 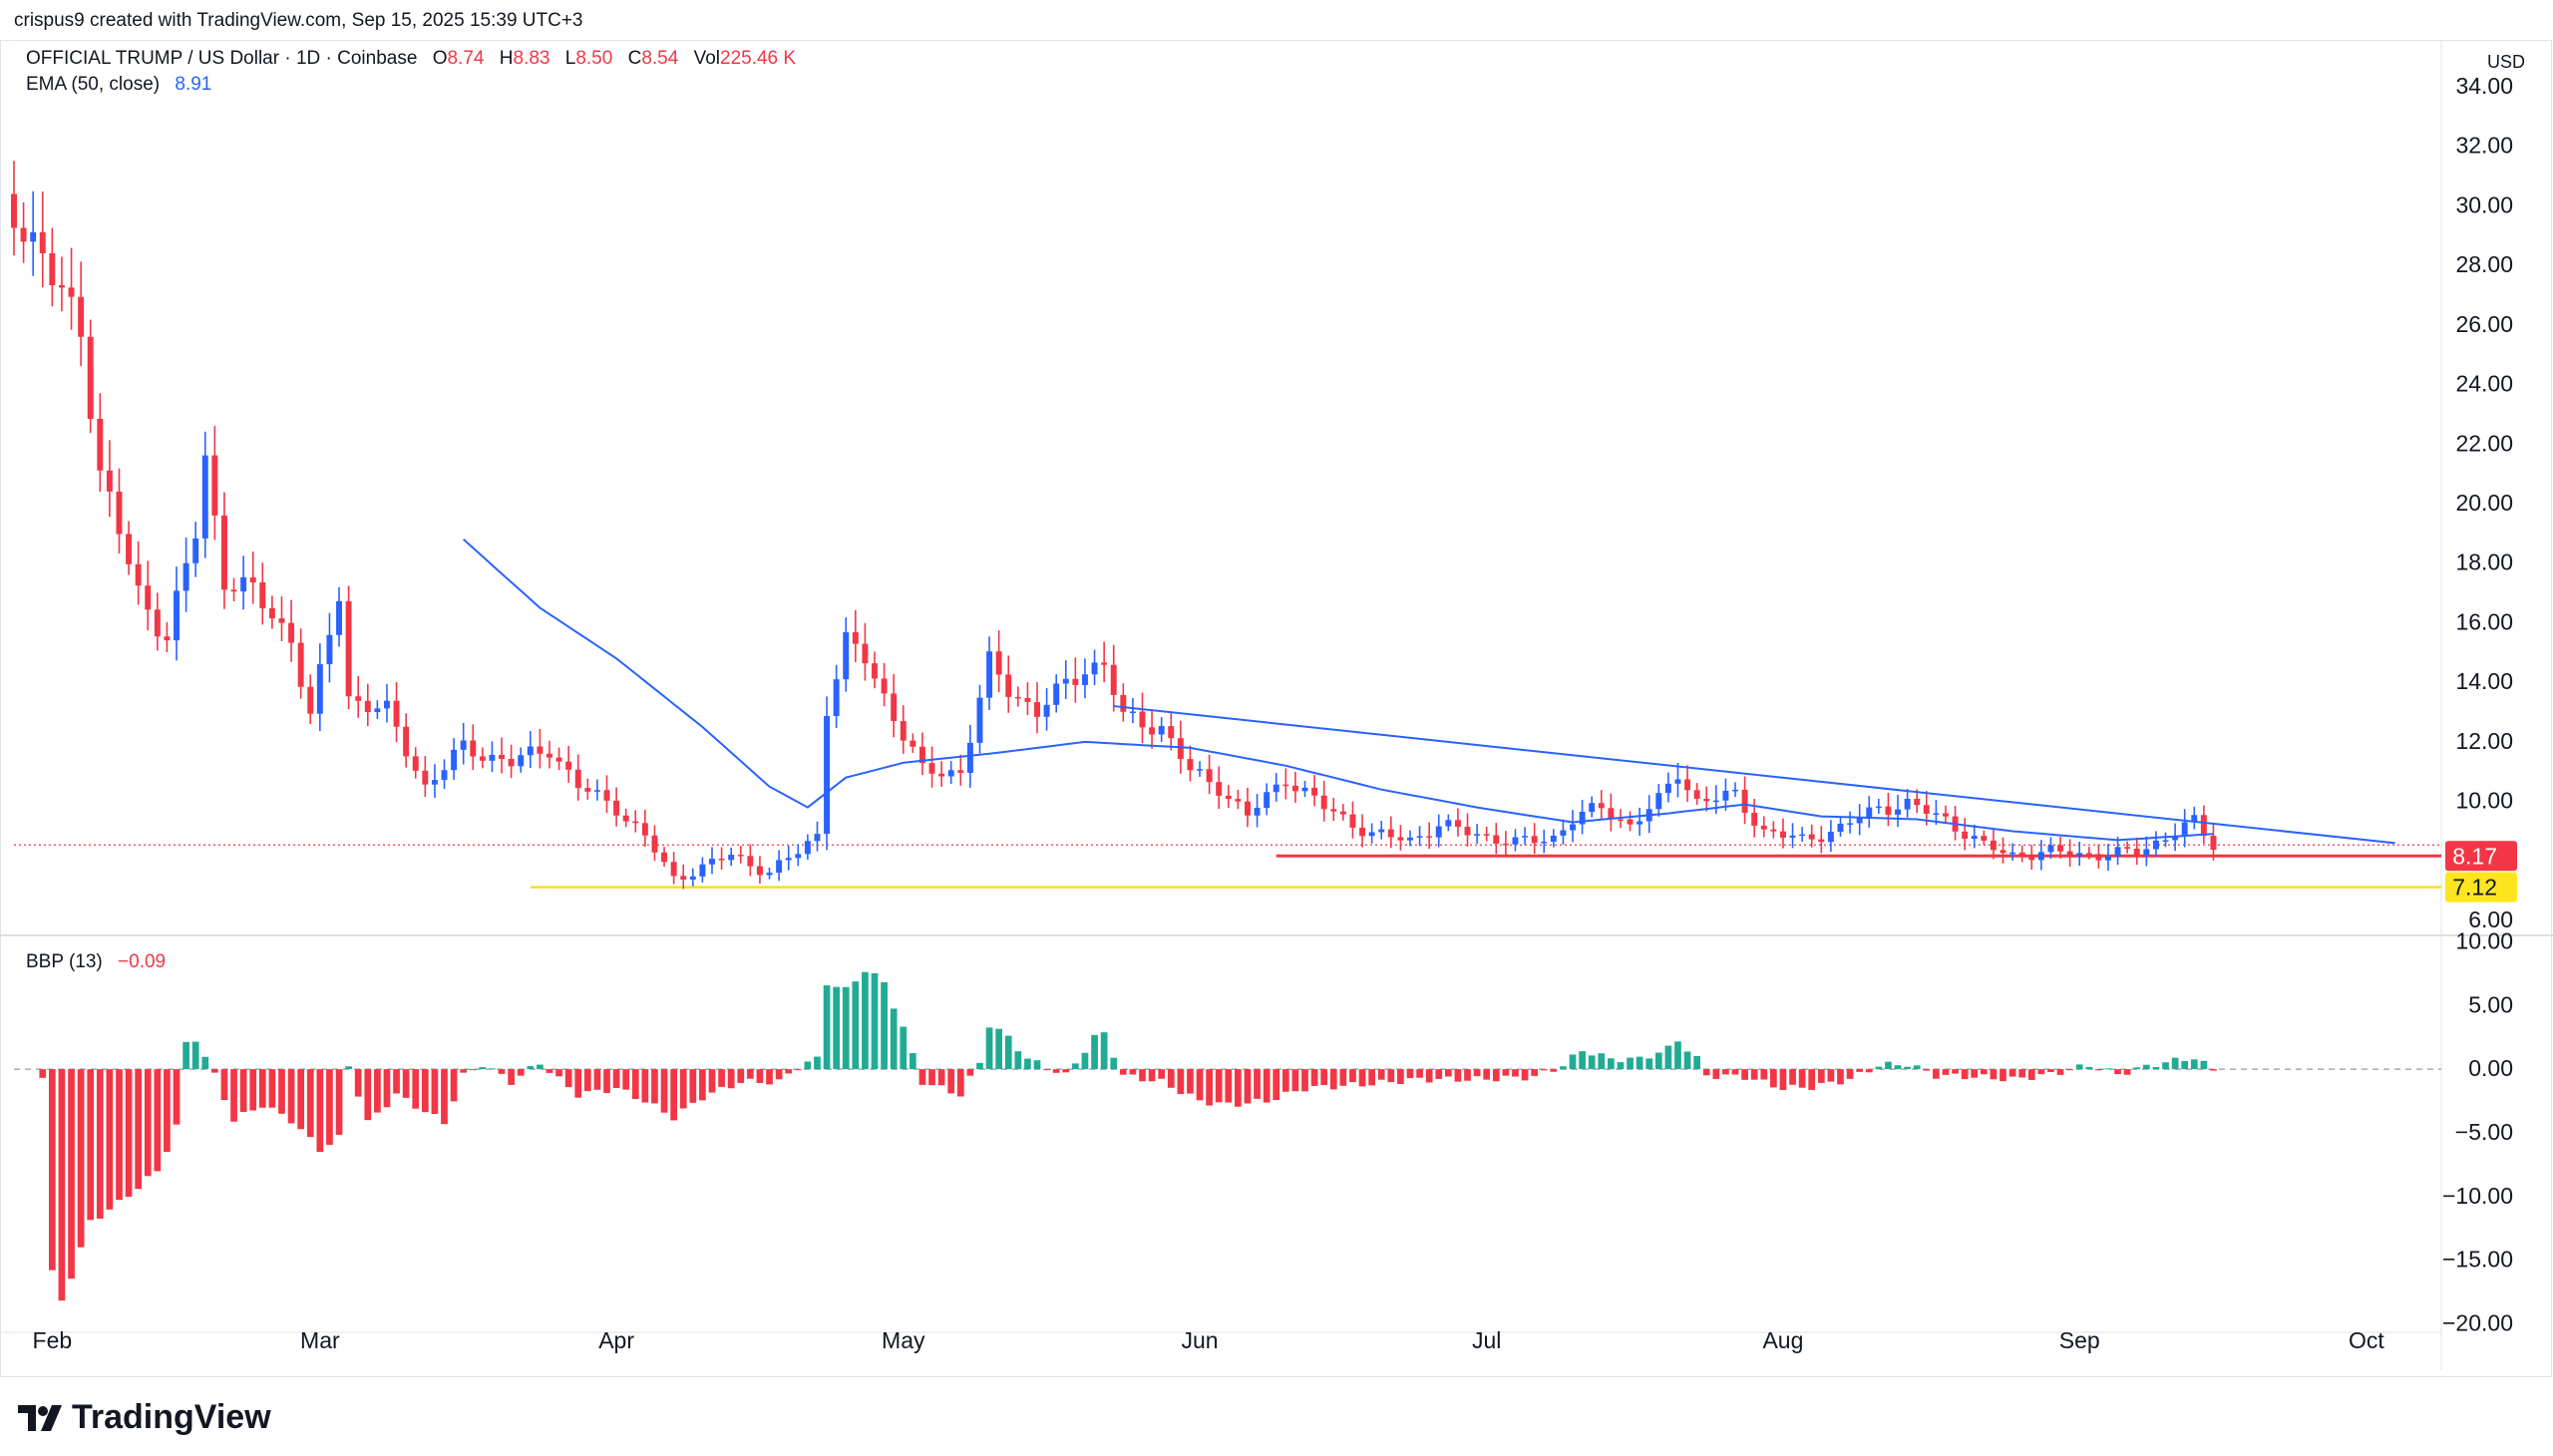 What do you see at coordinates (2484, 681) in the screenshot?
I see `price-tick-label: 14.00` at bounding box center [2484, 681].